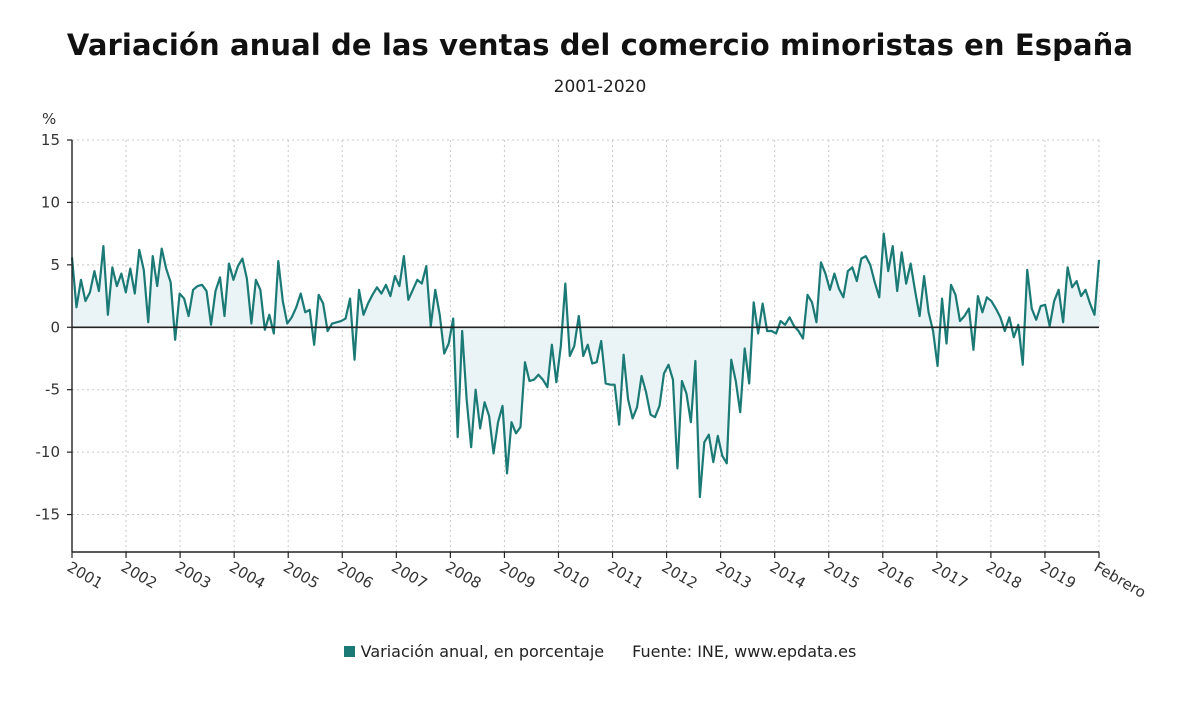 This screenshot has width=1200, height=705. Describe the element at coordinates (517, 575) in the screenshot. I see `x-tick-label: 2009` at that location.